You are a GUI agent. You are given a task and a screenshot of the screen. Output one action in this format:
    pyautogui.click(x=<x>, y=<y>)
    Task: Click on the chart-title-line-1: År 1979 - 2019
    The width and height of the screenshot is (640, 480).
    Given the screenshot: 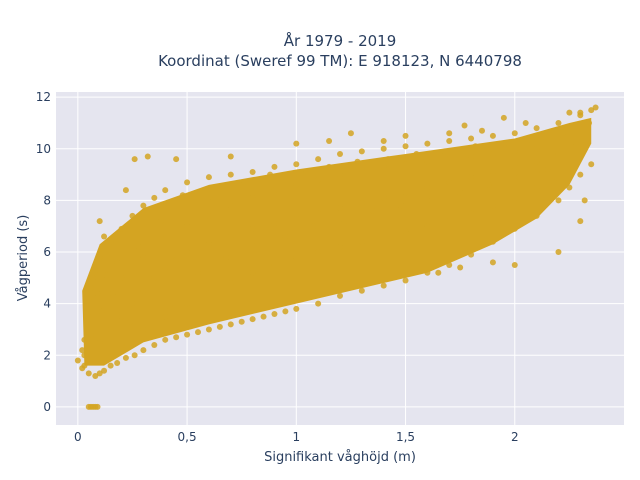 What is the action you would take?
    pyautogui.click(x=340, y=40)
    